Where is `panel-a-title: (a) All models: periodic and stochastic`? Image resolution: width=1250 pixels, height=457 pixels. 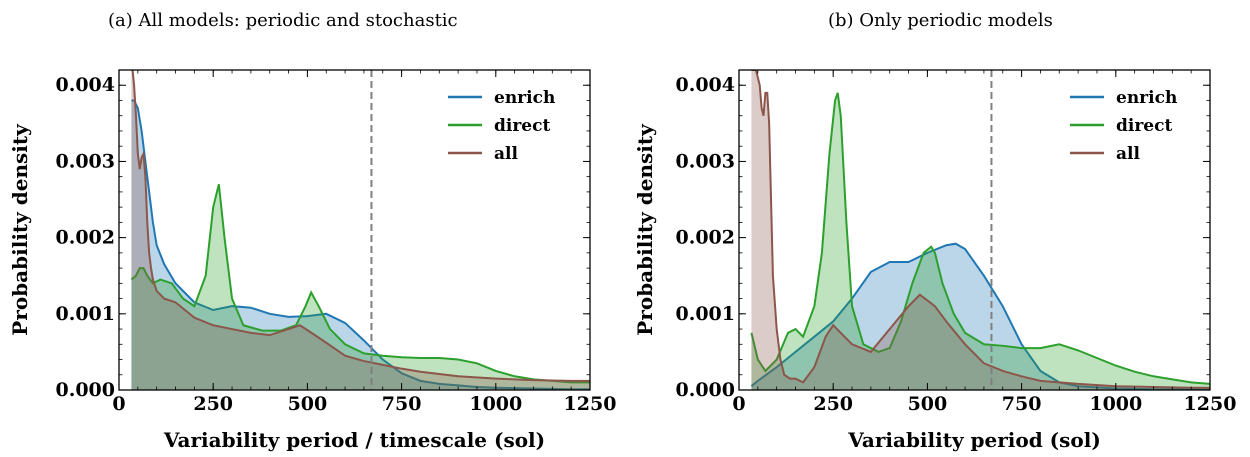 panel-a-title: (a) All models: periodic and stochastic is located at coordinates (283, 20).